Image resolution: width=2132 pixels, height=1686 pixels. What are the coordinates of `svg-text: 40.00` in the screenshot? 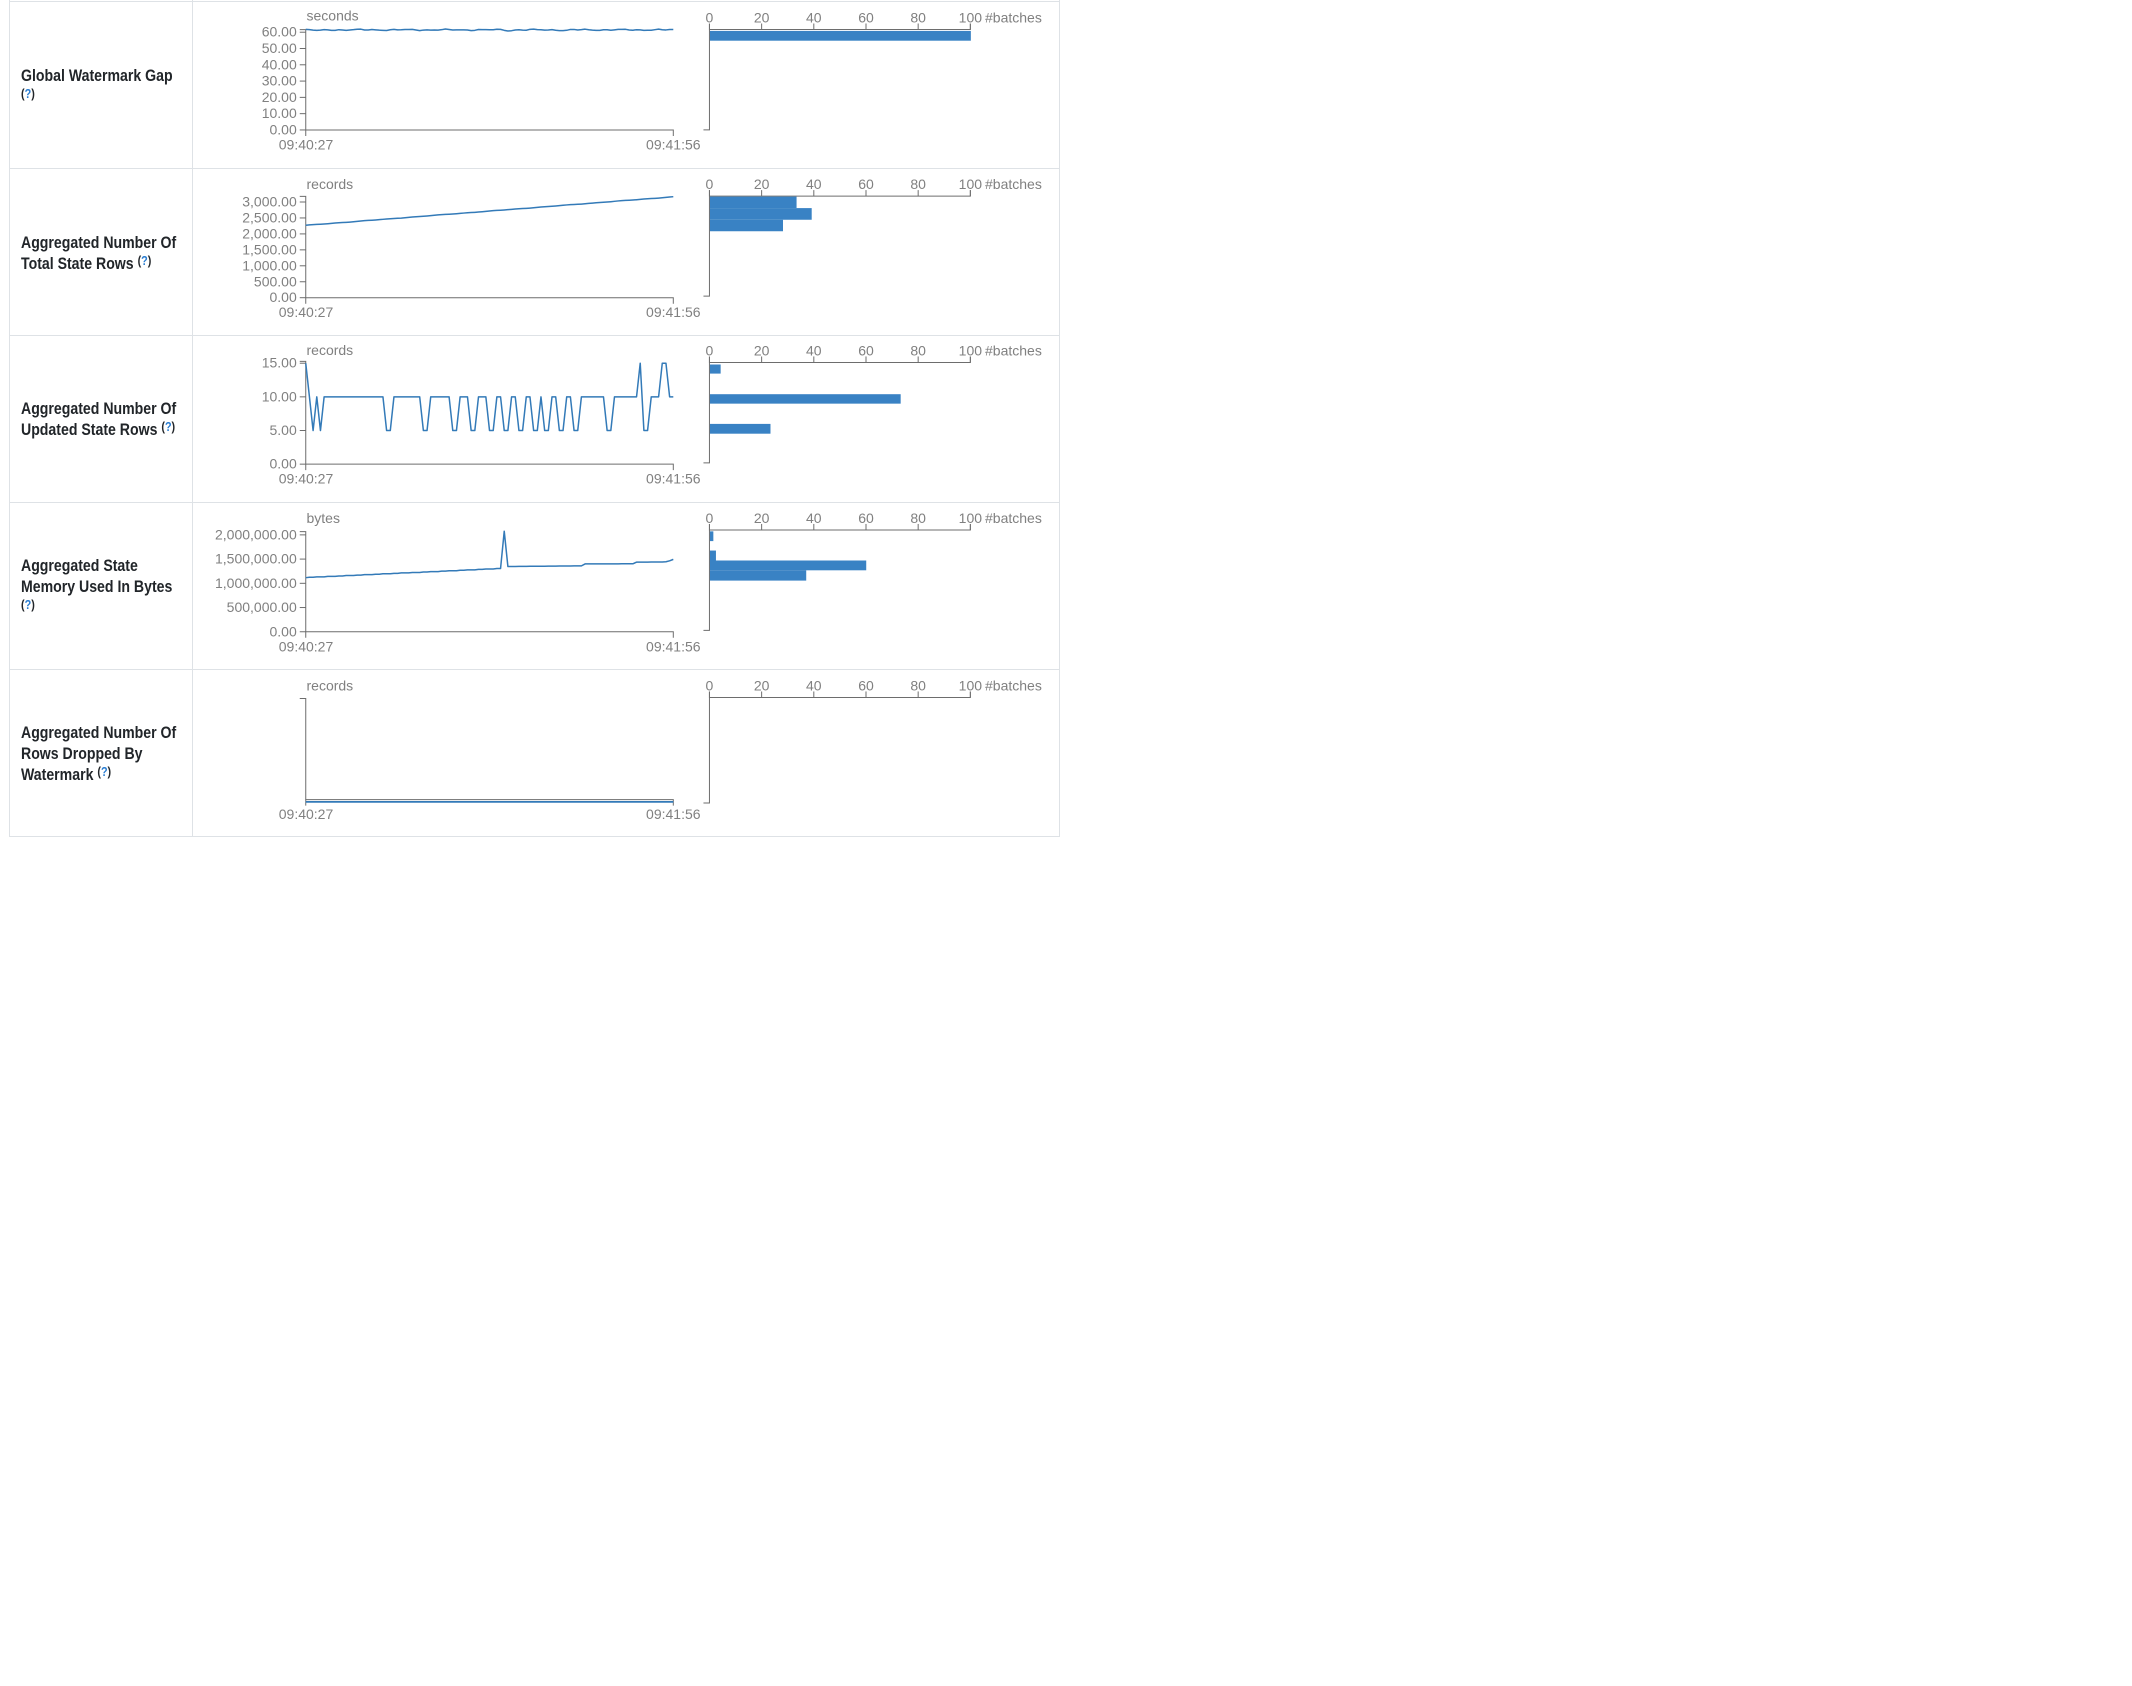 It's located at (279, 64).